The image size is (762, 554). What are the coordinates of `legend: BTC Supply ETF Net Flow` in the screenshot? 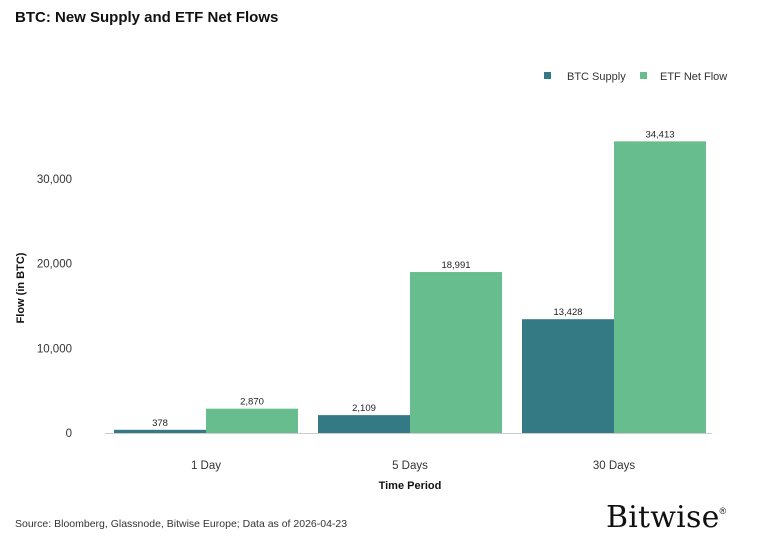 It's located at (635, 77).